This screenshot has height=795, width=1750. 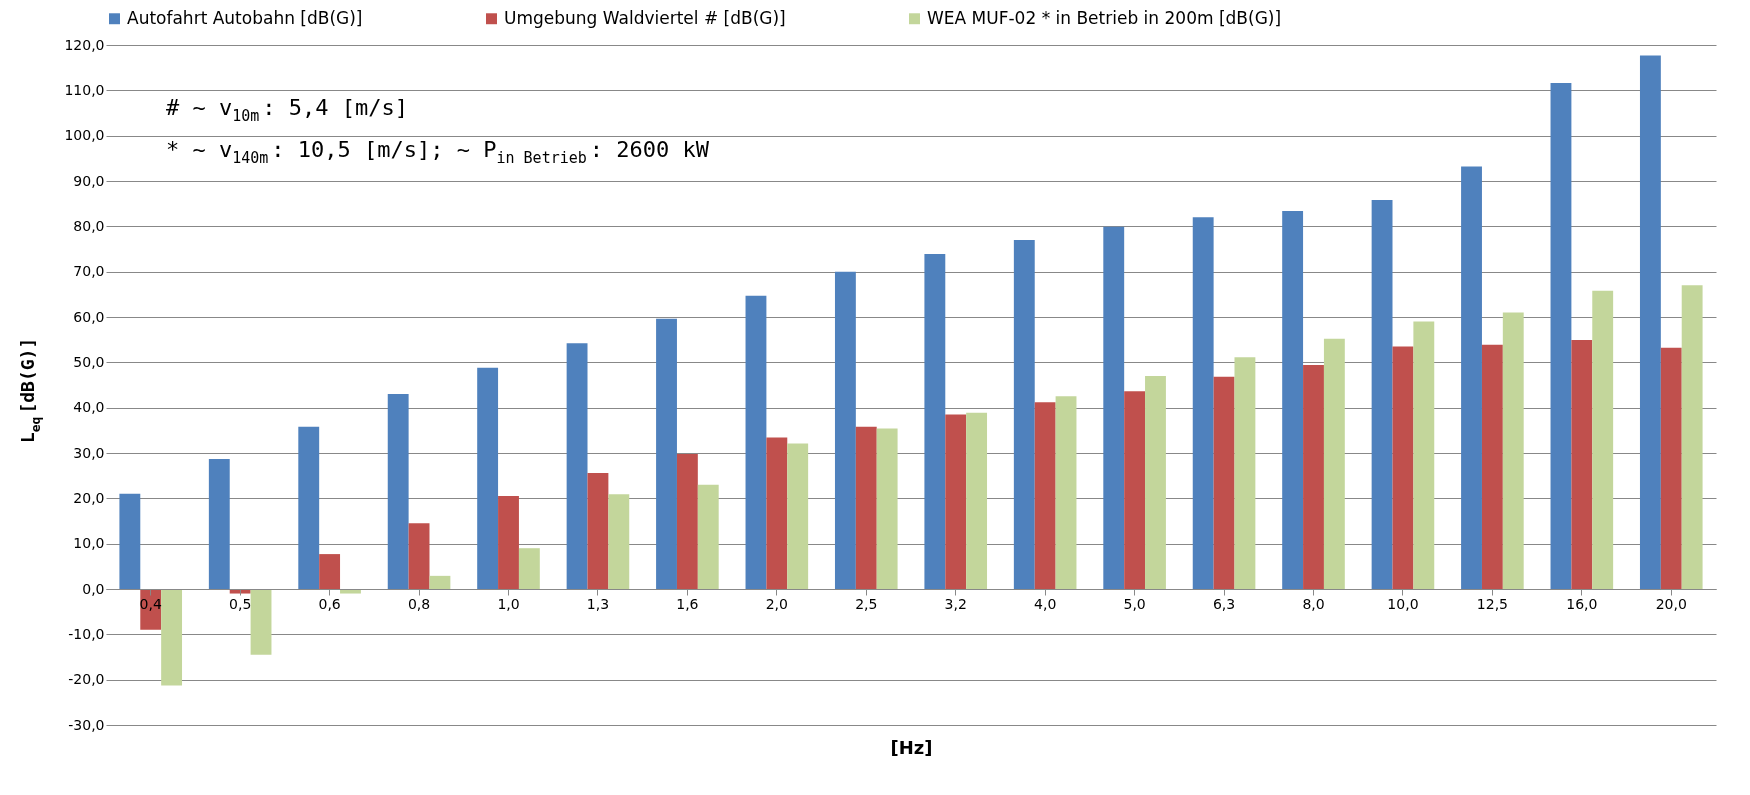 What do you see at coordinates (776, 603) in the screenshot?
I see `x-tick-label: 2,0` at bounding box center [776, 603].